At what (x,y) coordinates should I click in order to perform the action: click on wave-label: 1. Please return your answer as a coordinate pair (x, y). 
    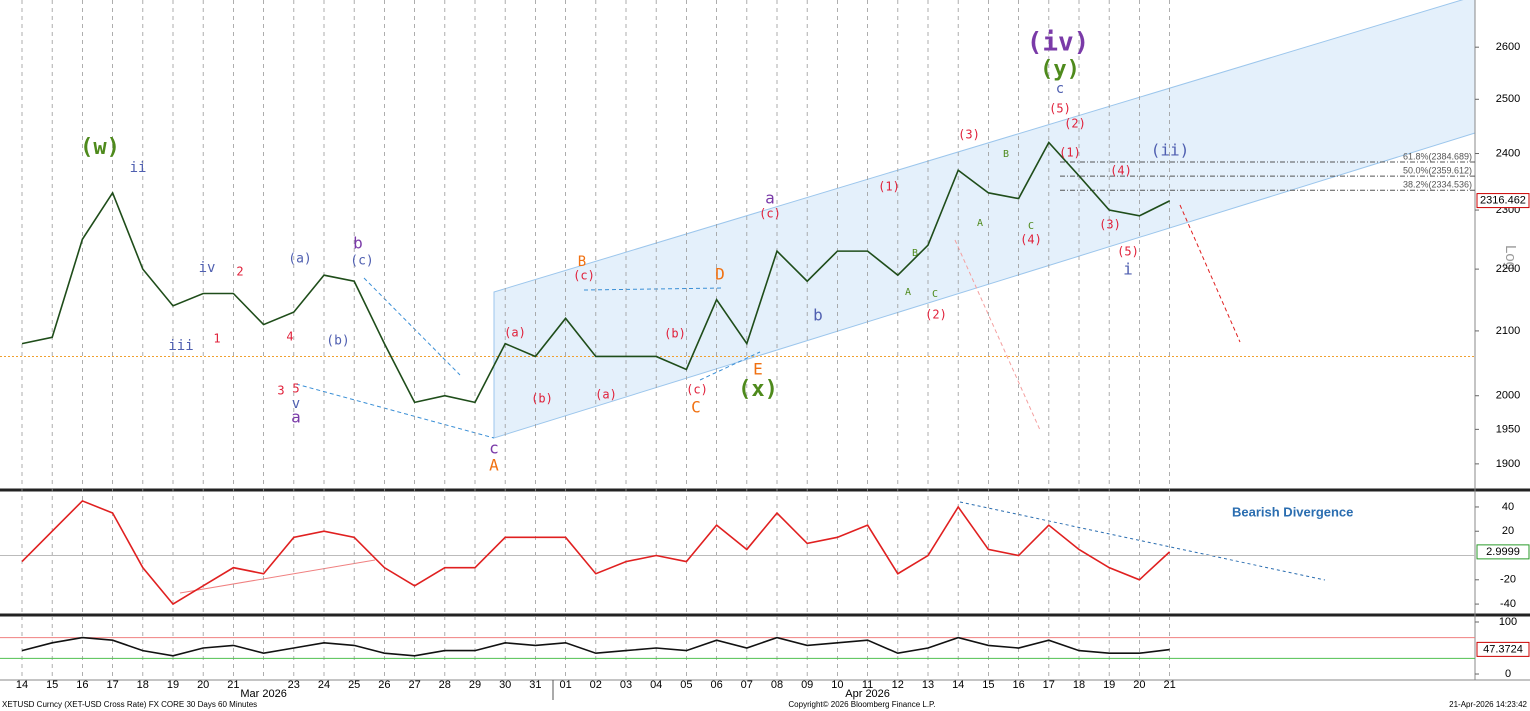
    Looking at the image, I should click on (216, 339).